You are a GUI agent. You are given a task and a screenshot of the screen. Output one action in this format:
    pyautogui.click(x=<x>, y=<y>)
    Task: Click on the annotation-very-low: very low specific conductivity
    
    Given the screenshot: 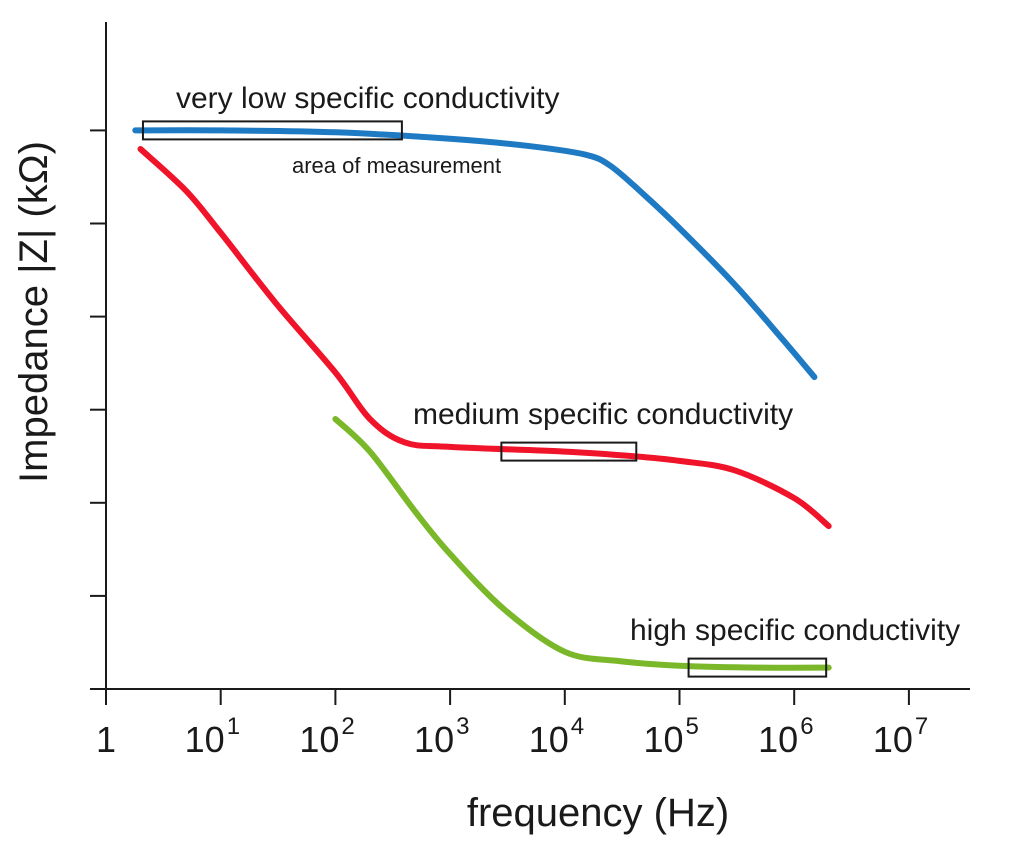 What is the action you would take?
    pyautogui.click(x=367, y=98)
    